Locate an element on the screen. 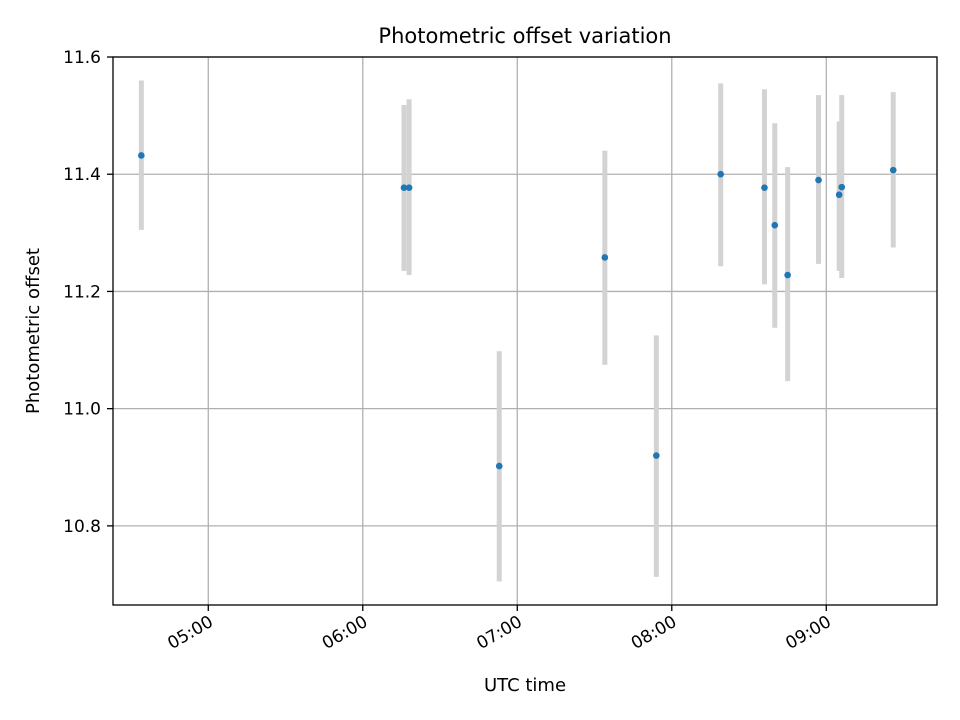  y-tick-label: 11.6 is located at coordinates (82, 58).